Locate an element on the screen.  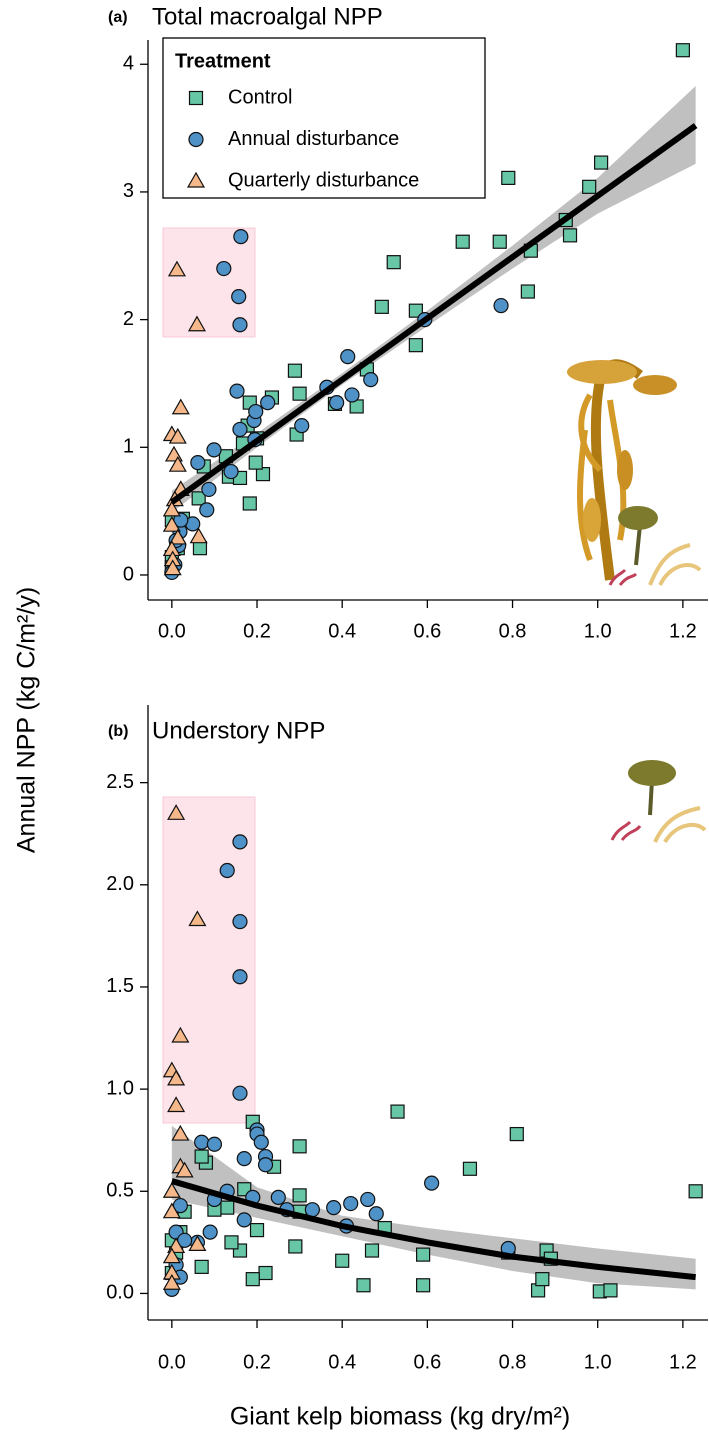
y-tick-label: 1.5 is located at coordinates (120, 986).